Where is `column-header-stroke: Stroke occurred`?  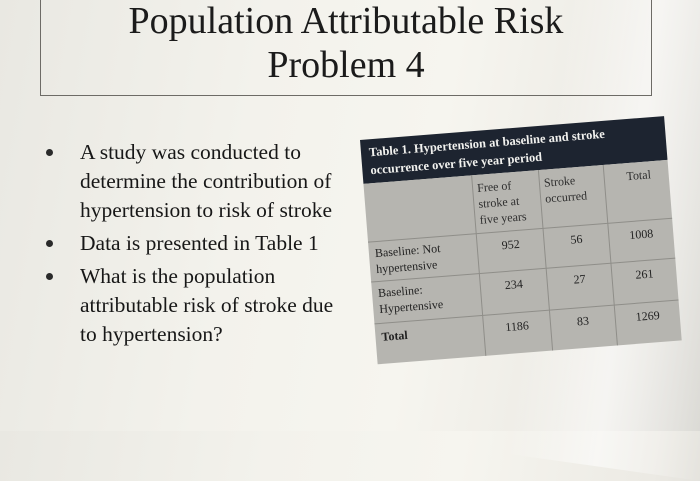
column-header-stroke: Stroke occurred is located at coordinates (565, 189).